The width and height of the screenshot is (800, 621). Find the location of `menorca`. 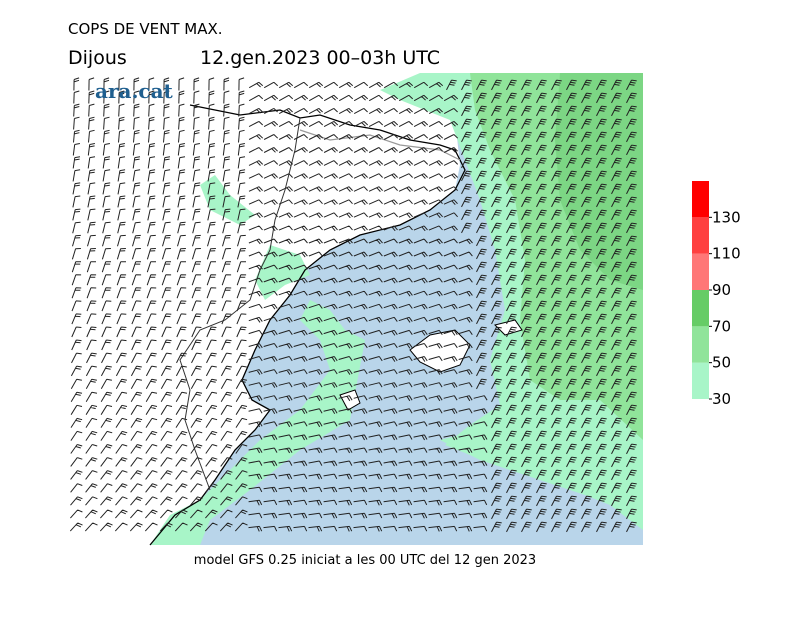

menorca is located at coordinates (508, 327).